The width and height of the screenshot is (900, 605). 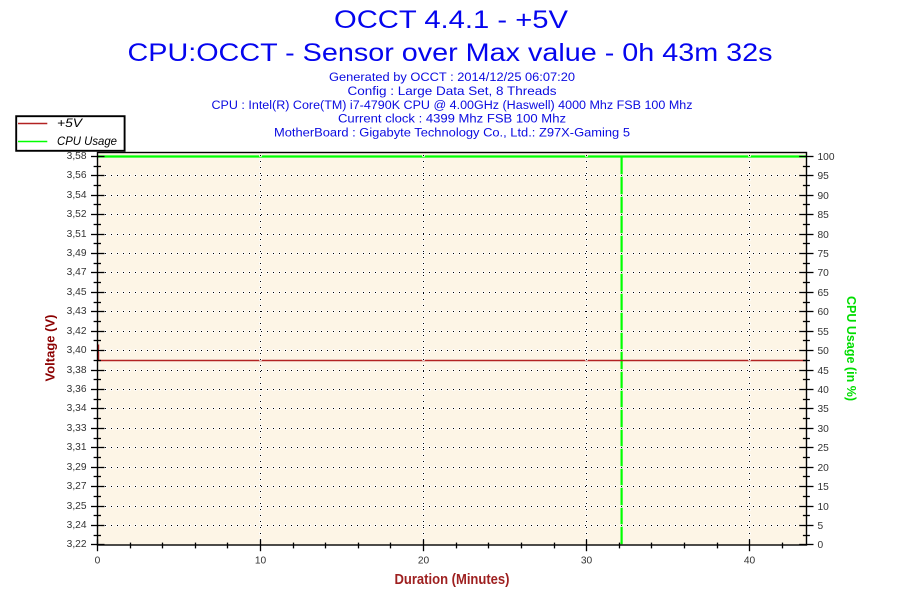 What do you see at coordinates (451, 20) in the screenshot?
I see `svg-text: OCCT 4.4.1 - +5V` at bounding box center [451, 20].